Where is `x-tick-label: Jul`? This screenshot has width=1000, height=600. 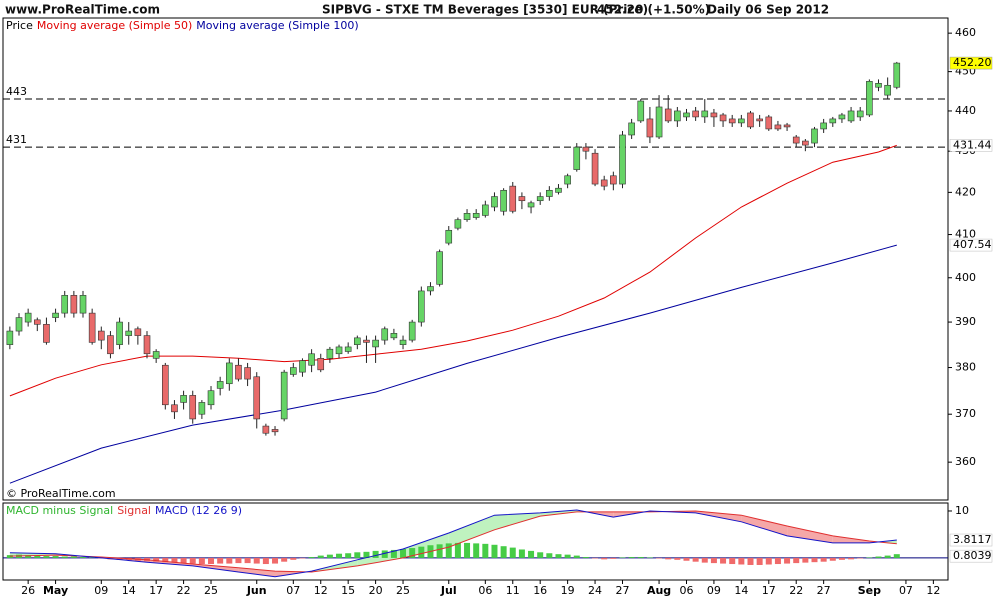 x-tick-label: Jul is located at coordinates (448, 590).